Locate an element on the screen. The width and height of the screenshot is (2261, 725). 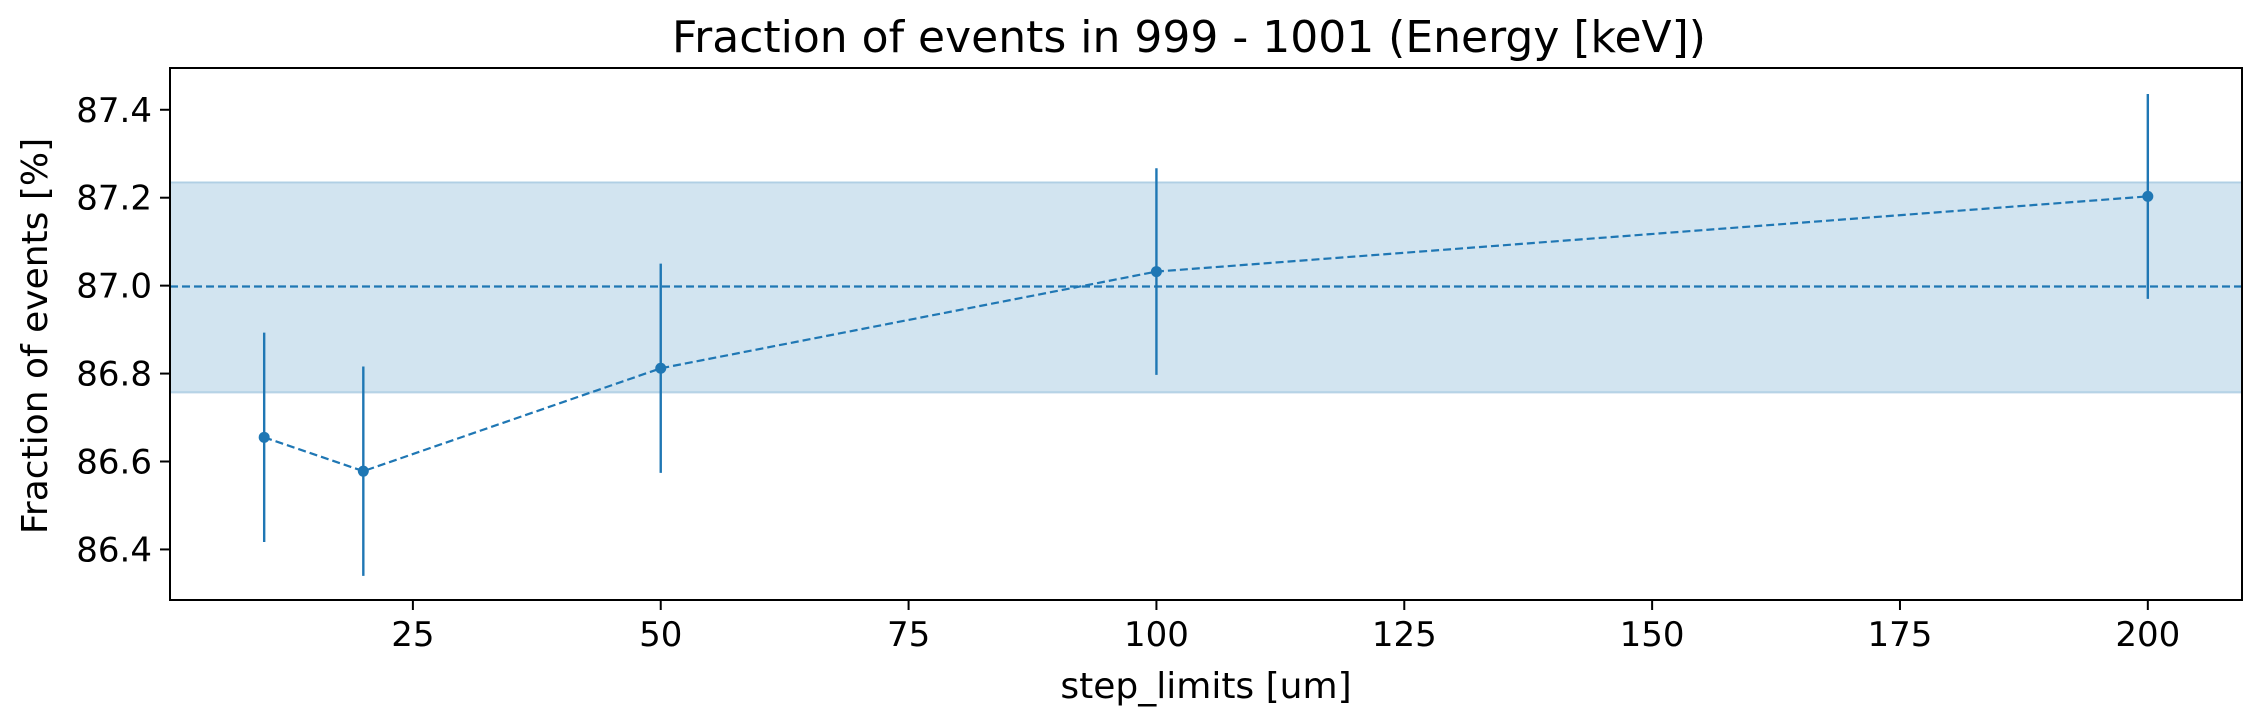
y-tick-label: 87.2 is located at coordinates (114, 199).